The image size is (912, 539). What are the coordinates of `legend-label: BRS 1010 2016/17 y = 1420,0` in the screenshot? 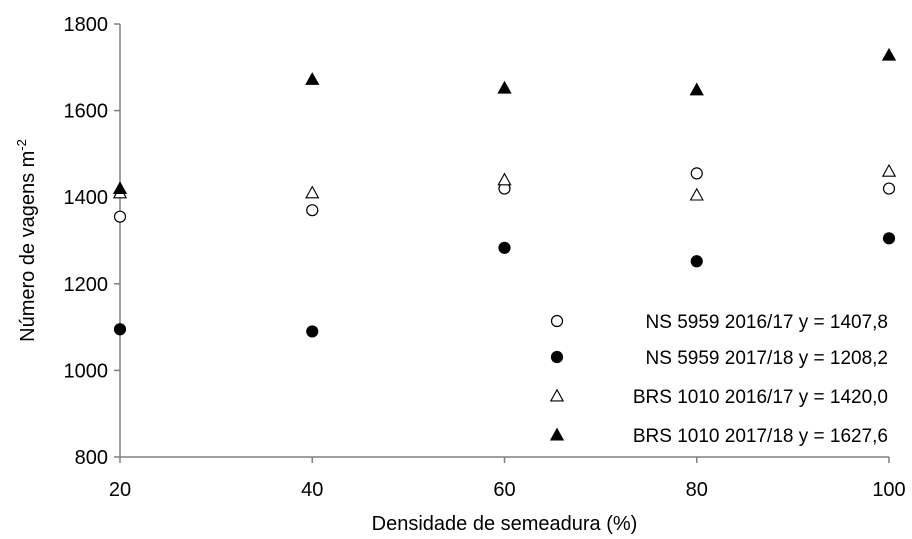 It's located at (760, 397).